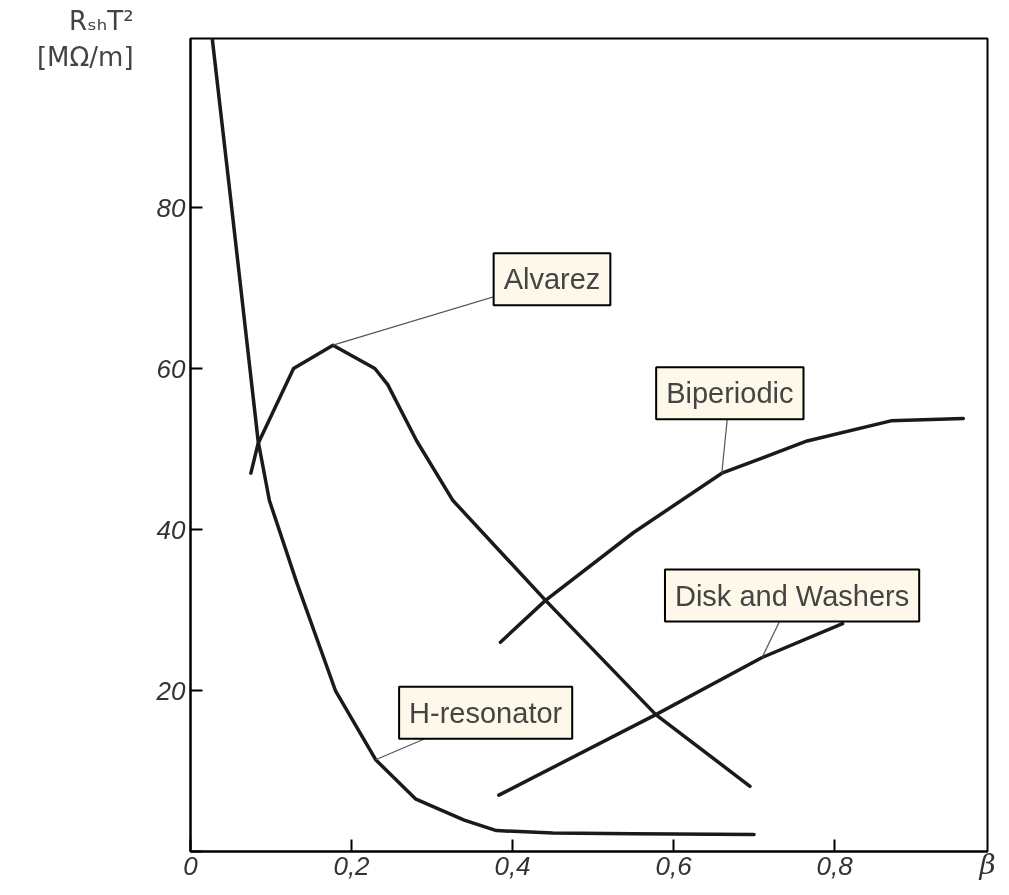 The height and width of the screenshot is (895, 1009). Describe the element at coordinates (171, 529) in the screenshot. I see `y-tick-label: 40` at that location.